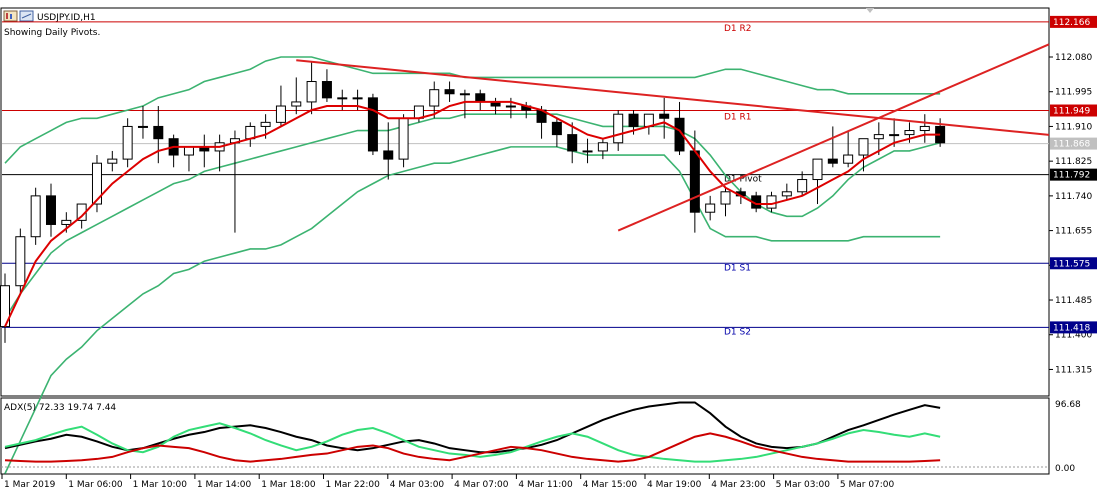  I want to click on level-price-label: 111.792, so click(1071, 176).